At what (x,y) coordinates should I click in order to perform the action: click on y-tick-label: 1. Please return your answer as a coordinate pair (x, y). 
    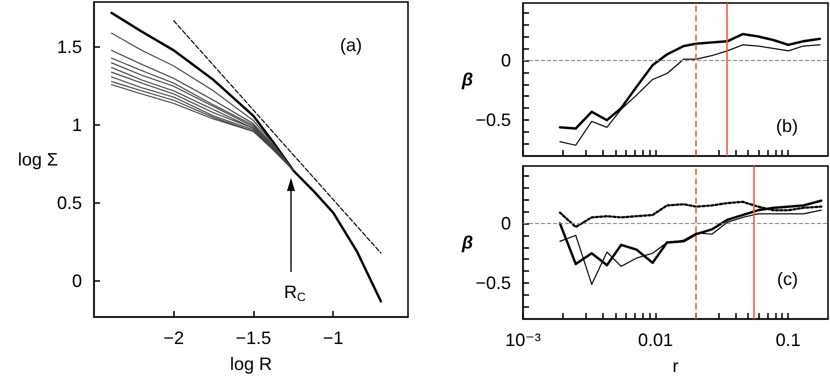
    Looking at the image, I should click on (77, 125).